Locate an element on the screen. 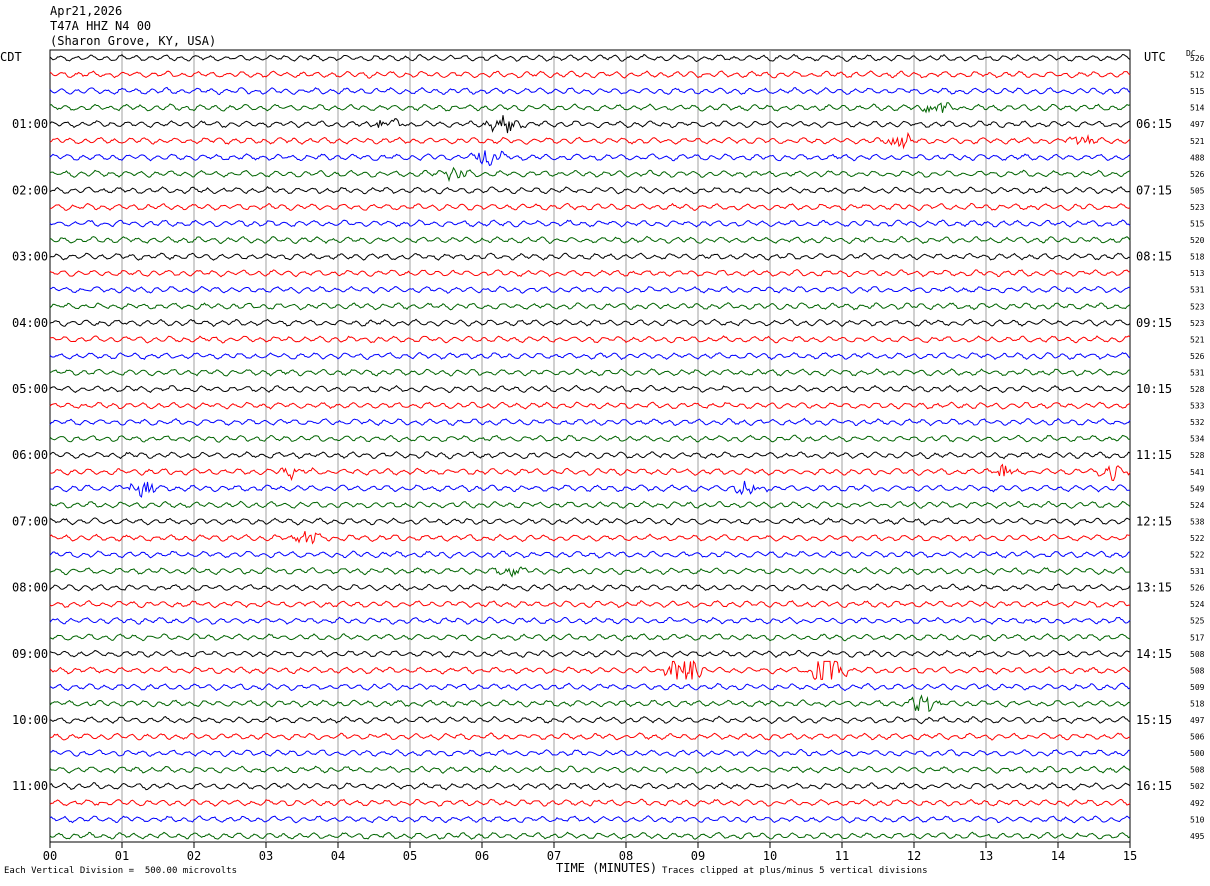  date-label: Apr21,2026 is located at coordinates (86, 11).